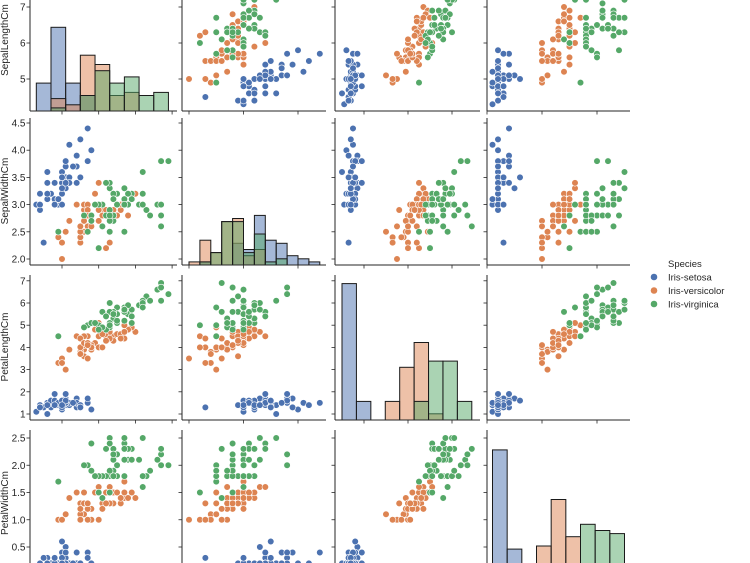 This screenshot has height=563, width=750. Describe the element at coordinates (19, 124) in the screenshot. I see `y-tick-label: 4.5` at that location.